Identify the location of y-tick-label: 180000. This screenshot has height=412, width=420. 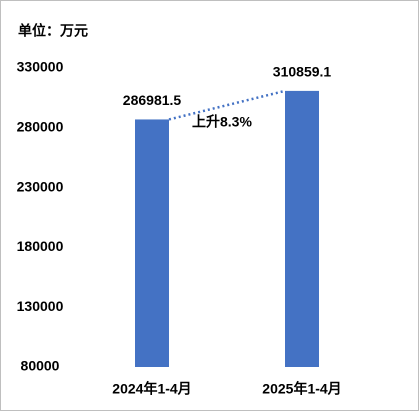
(40, 246).